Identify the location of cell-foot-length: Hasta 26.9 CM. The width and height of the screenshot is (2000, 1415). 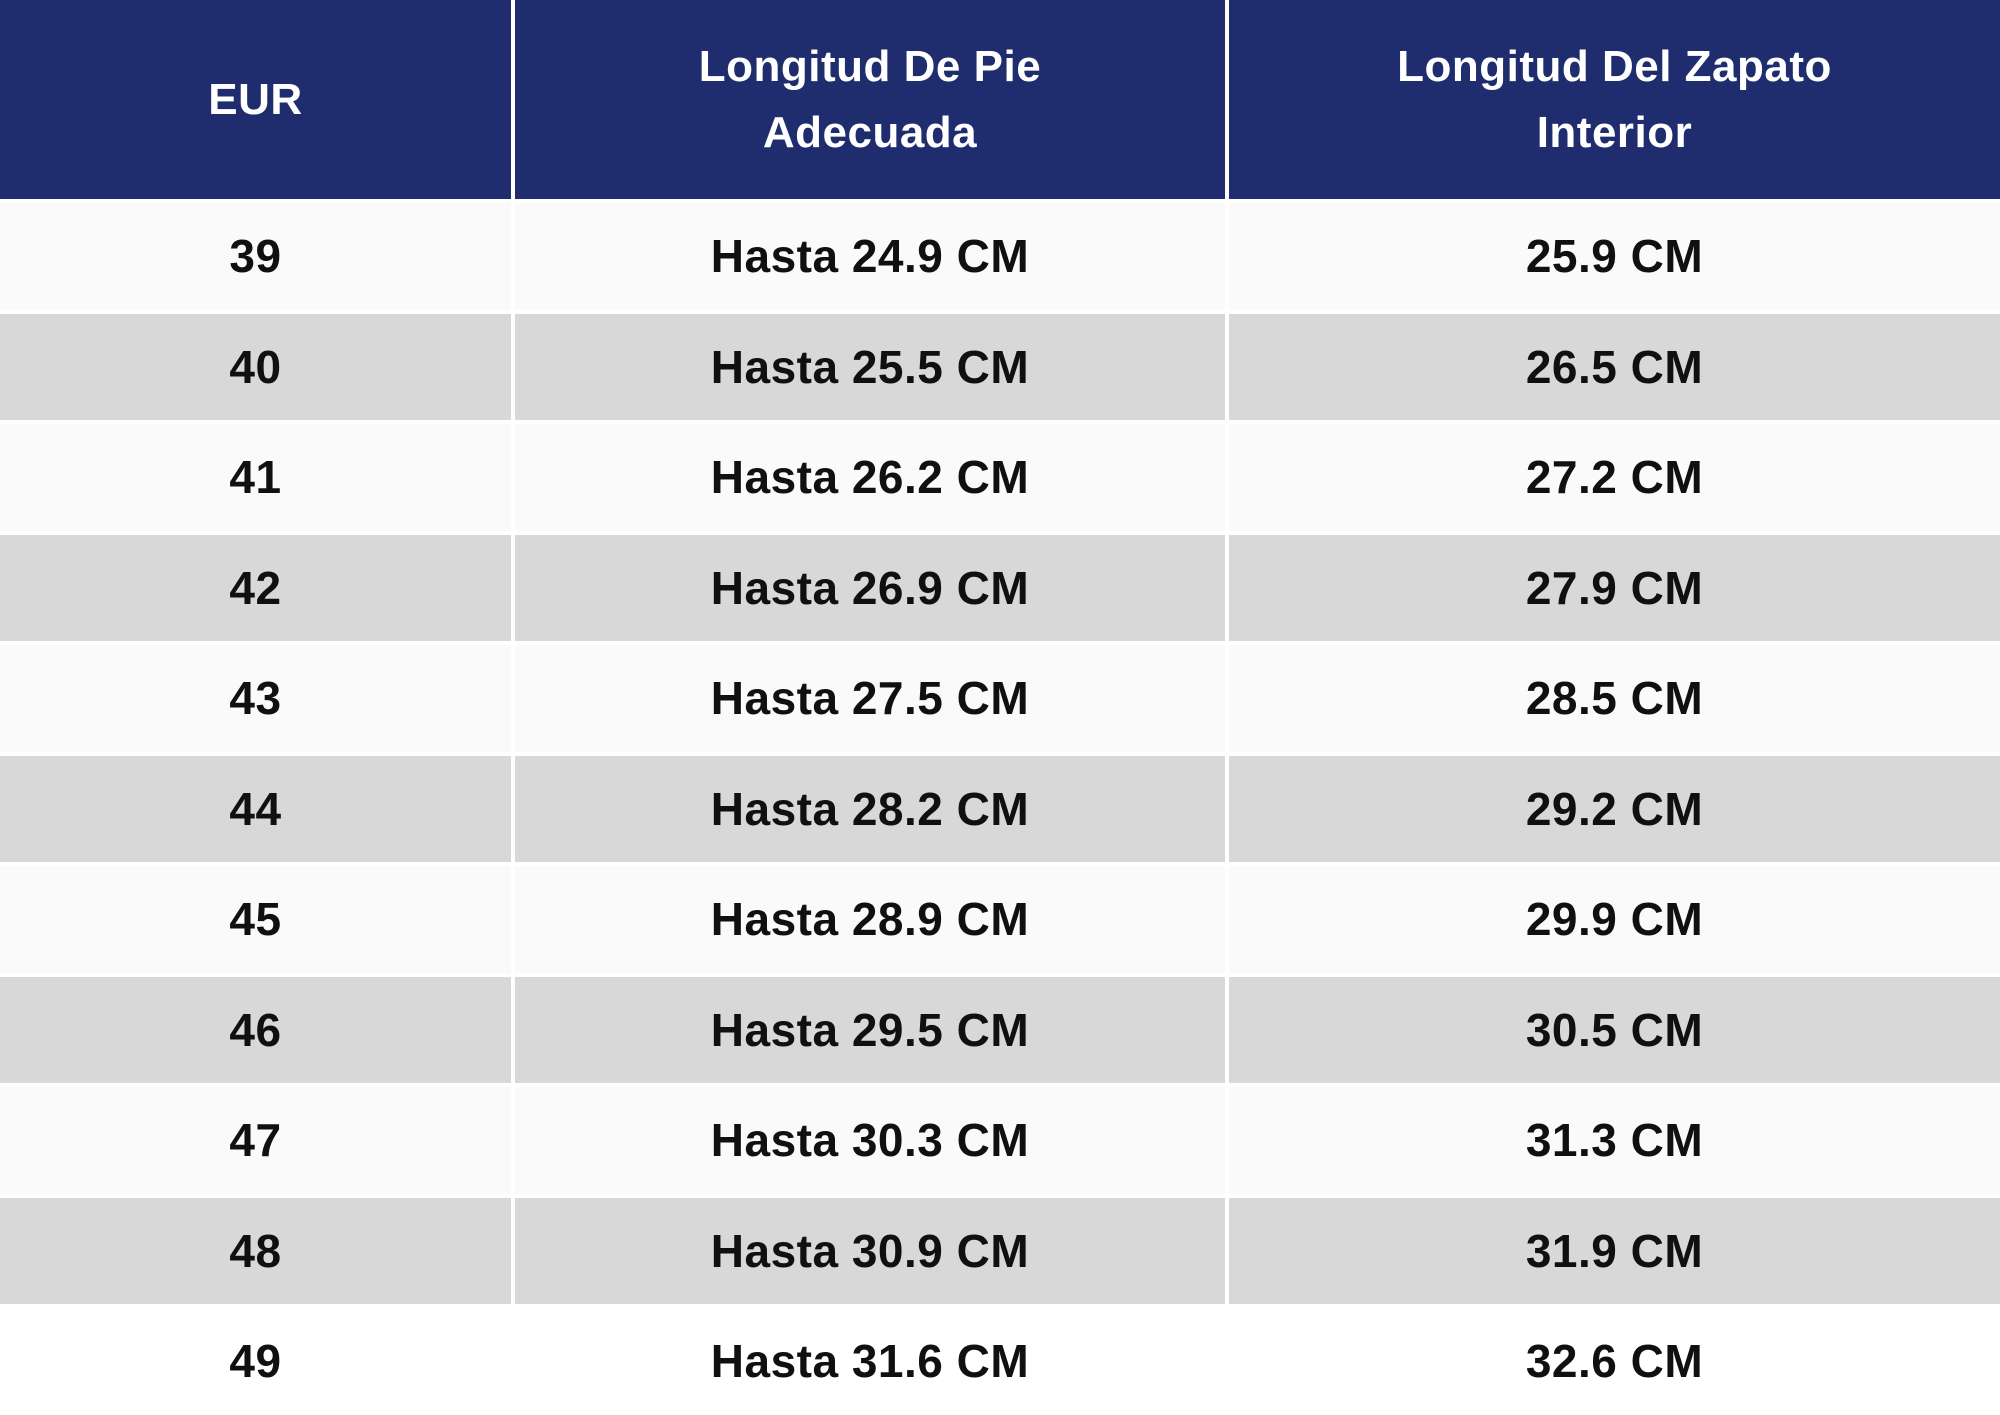
(870, 587).